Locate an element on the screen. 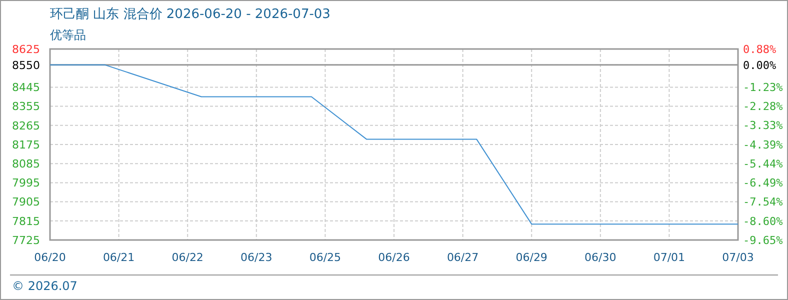 The height and width of the screenshot is (300, 788). chart-subtitle: 优等品 is located at coordinates (68, 35).